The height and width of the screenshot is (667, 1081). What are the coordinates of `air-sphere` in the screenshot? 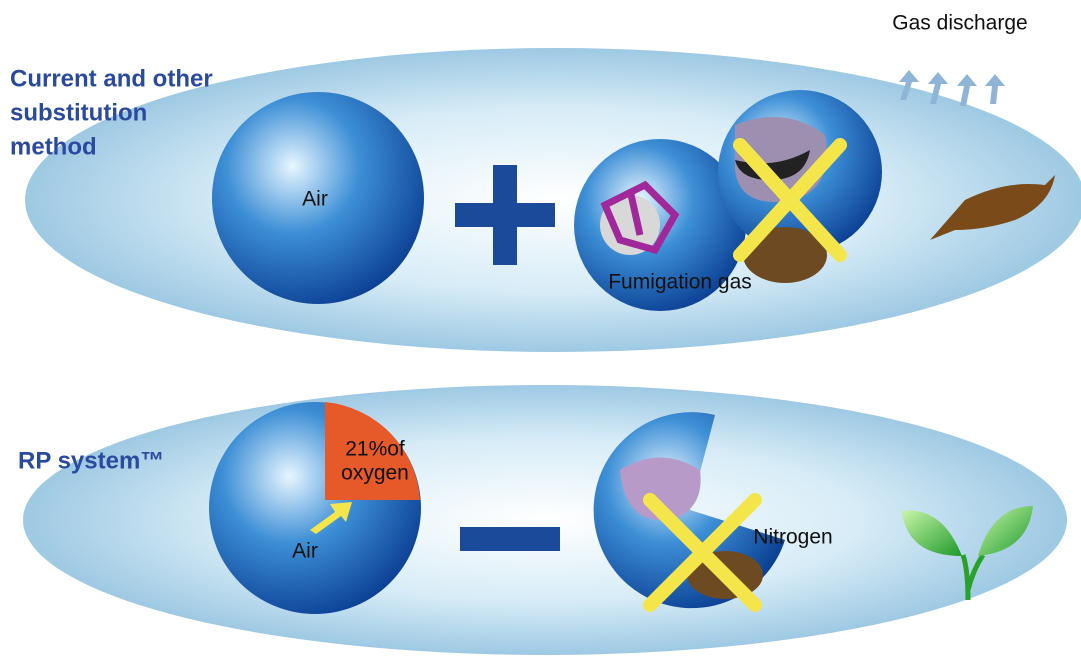 It's located at (318, 198).